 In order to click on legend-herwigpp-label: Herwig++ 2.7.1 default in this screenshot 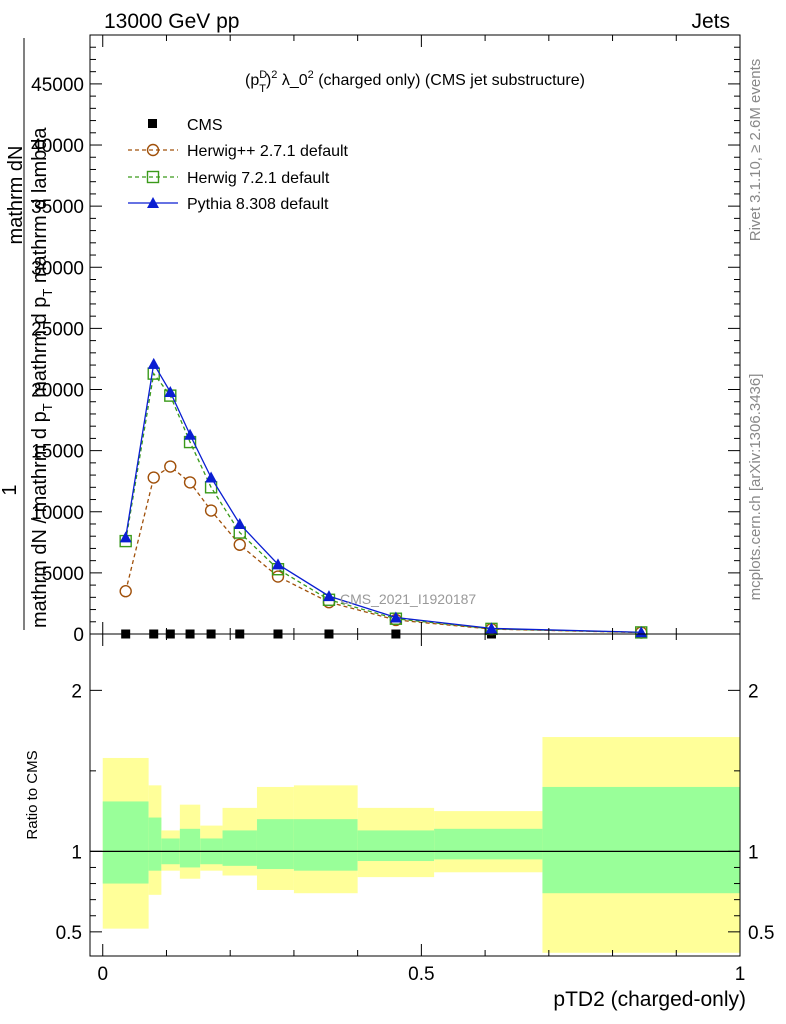, I will do `click(268, 151)`.